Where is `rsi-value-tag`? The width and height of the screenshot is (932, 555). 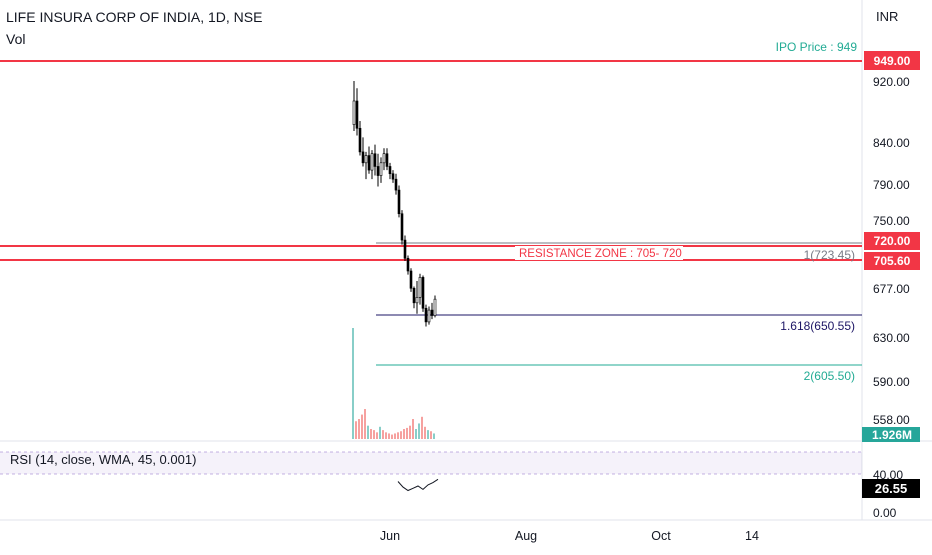
rsi-value-tag is located at coordinates (891, 488).